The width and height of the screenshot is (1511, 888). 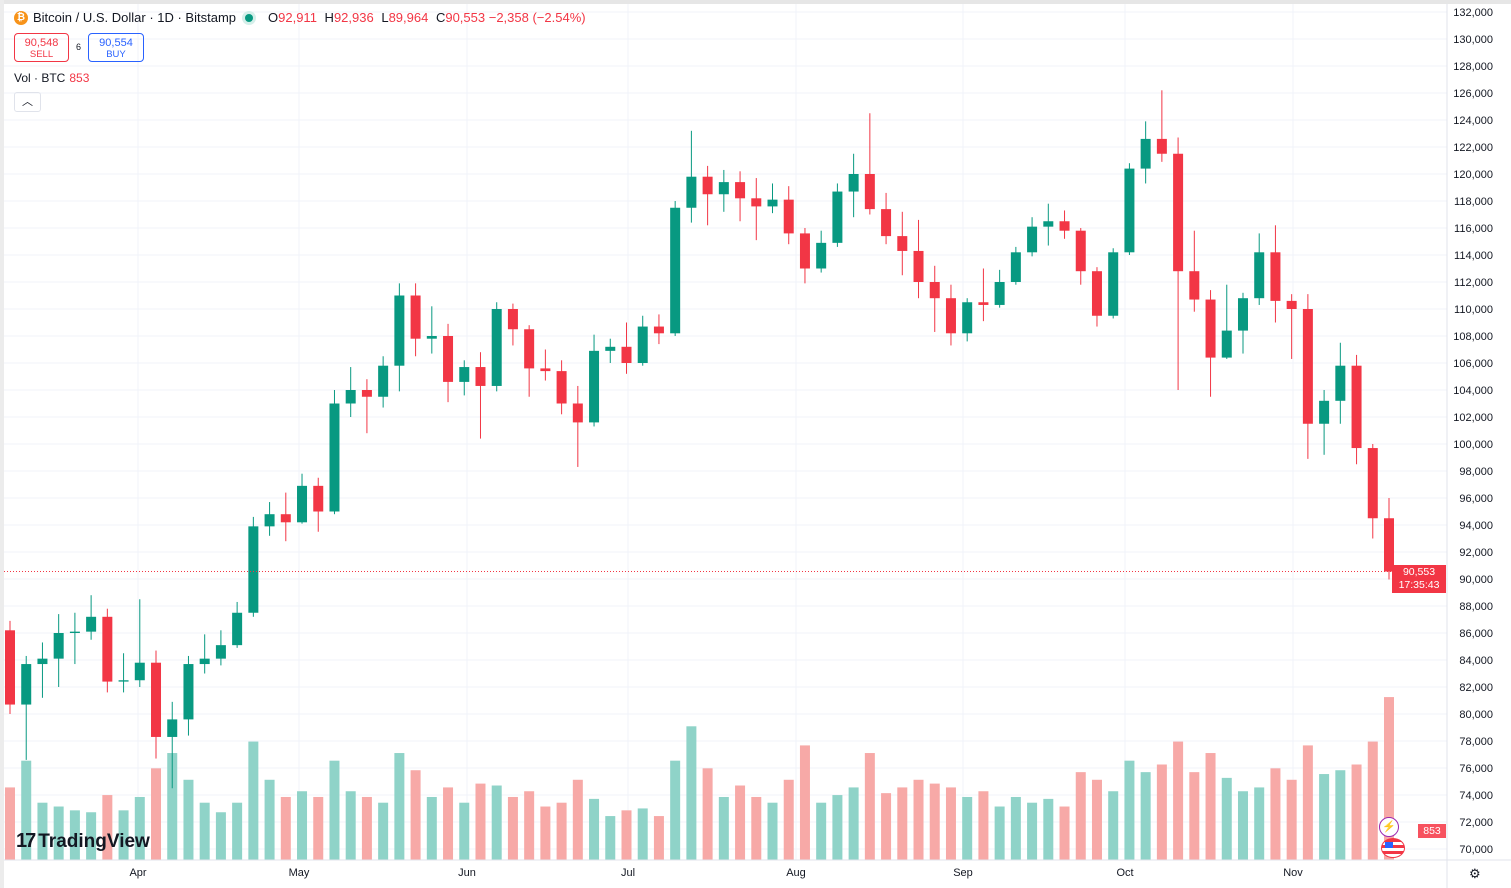 I want to click on settings-gear-icon: ⚙, so click(x=1475, y=873).